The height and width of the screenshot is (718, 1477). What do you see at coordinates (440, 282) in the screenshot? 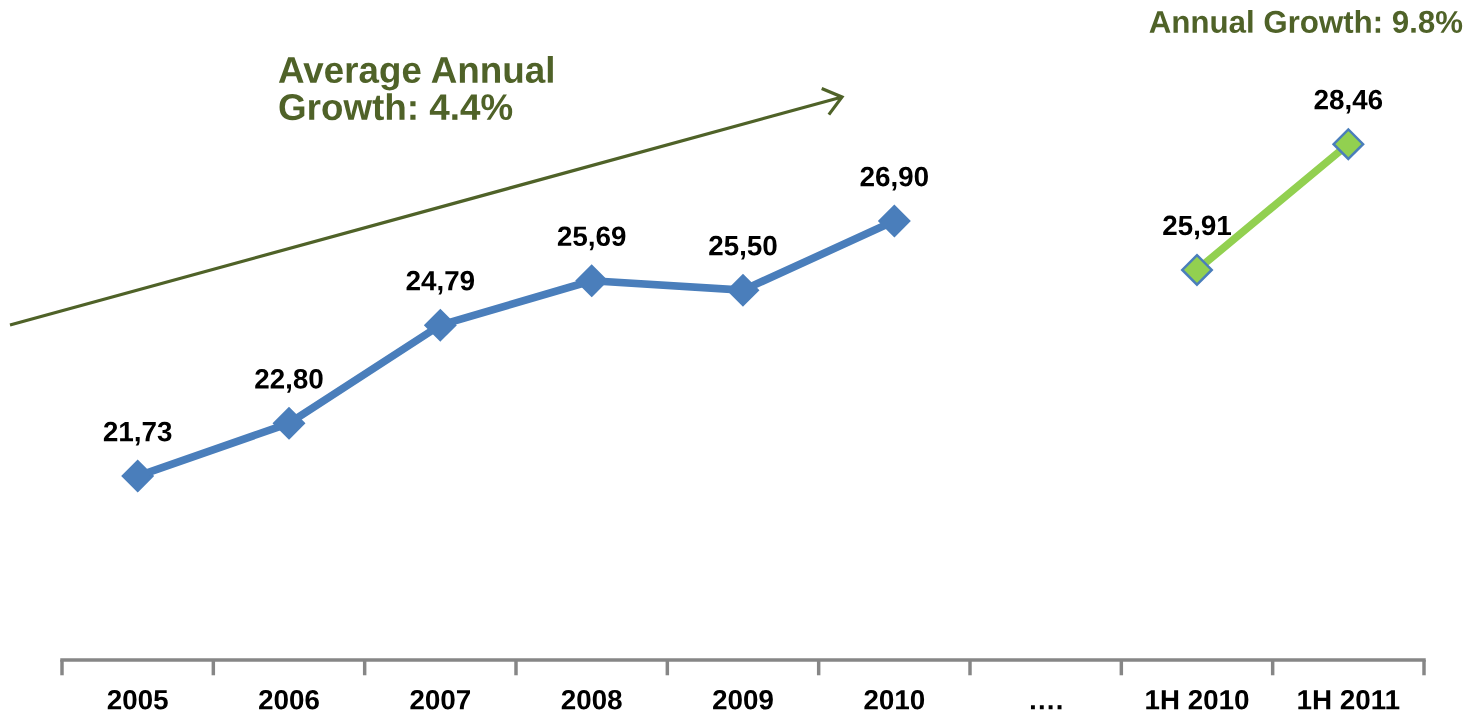
I see `data-label: 24,79` at bounding box center [440, 282].